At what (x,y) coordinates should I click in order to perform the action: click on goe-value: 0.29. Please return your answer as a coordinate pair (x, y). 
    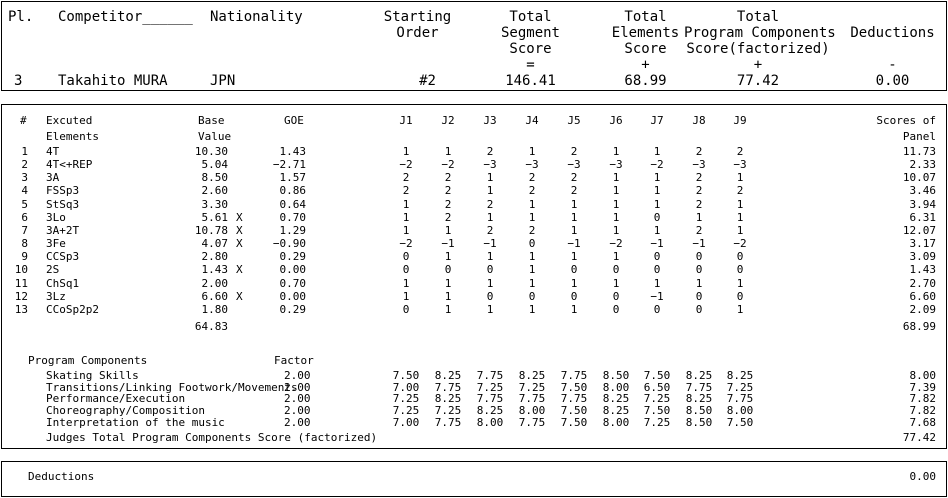
    Looking at the image, I should click on (293, 257).